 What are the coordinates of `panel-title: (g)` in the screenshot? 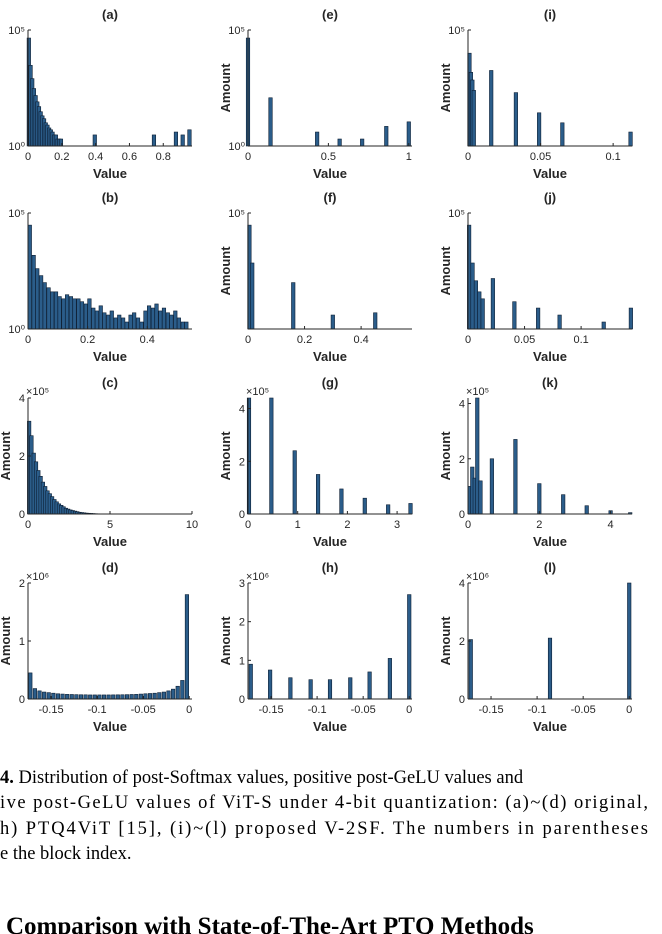 It's located at (330, 382).